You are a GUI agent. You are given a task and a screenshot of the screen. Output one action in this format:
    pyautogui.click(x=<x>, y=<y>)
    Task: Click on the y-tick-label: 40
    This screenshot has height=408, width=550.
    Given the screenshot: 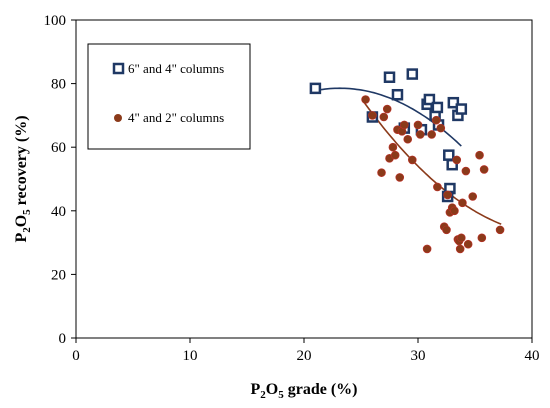 What is the action you would take?
    pyautogui.click(x=58, y=212)
    